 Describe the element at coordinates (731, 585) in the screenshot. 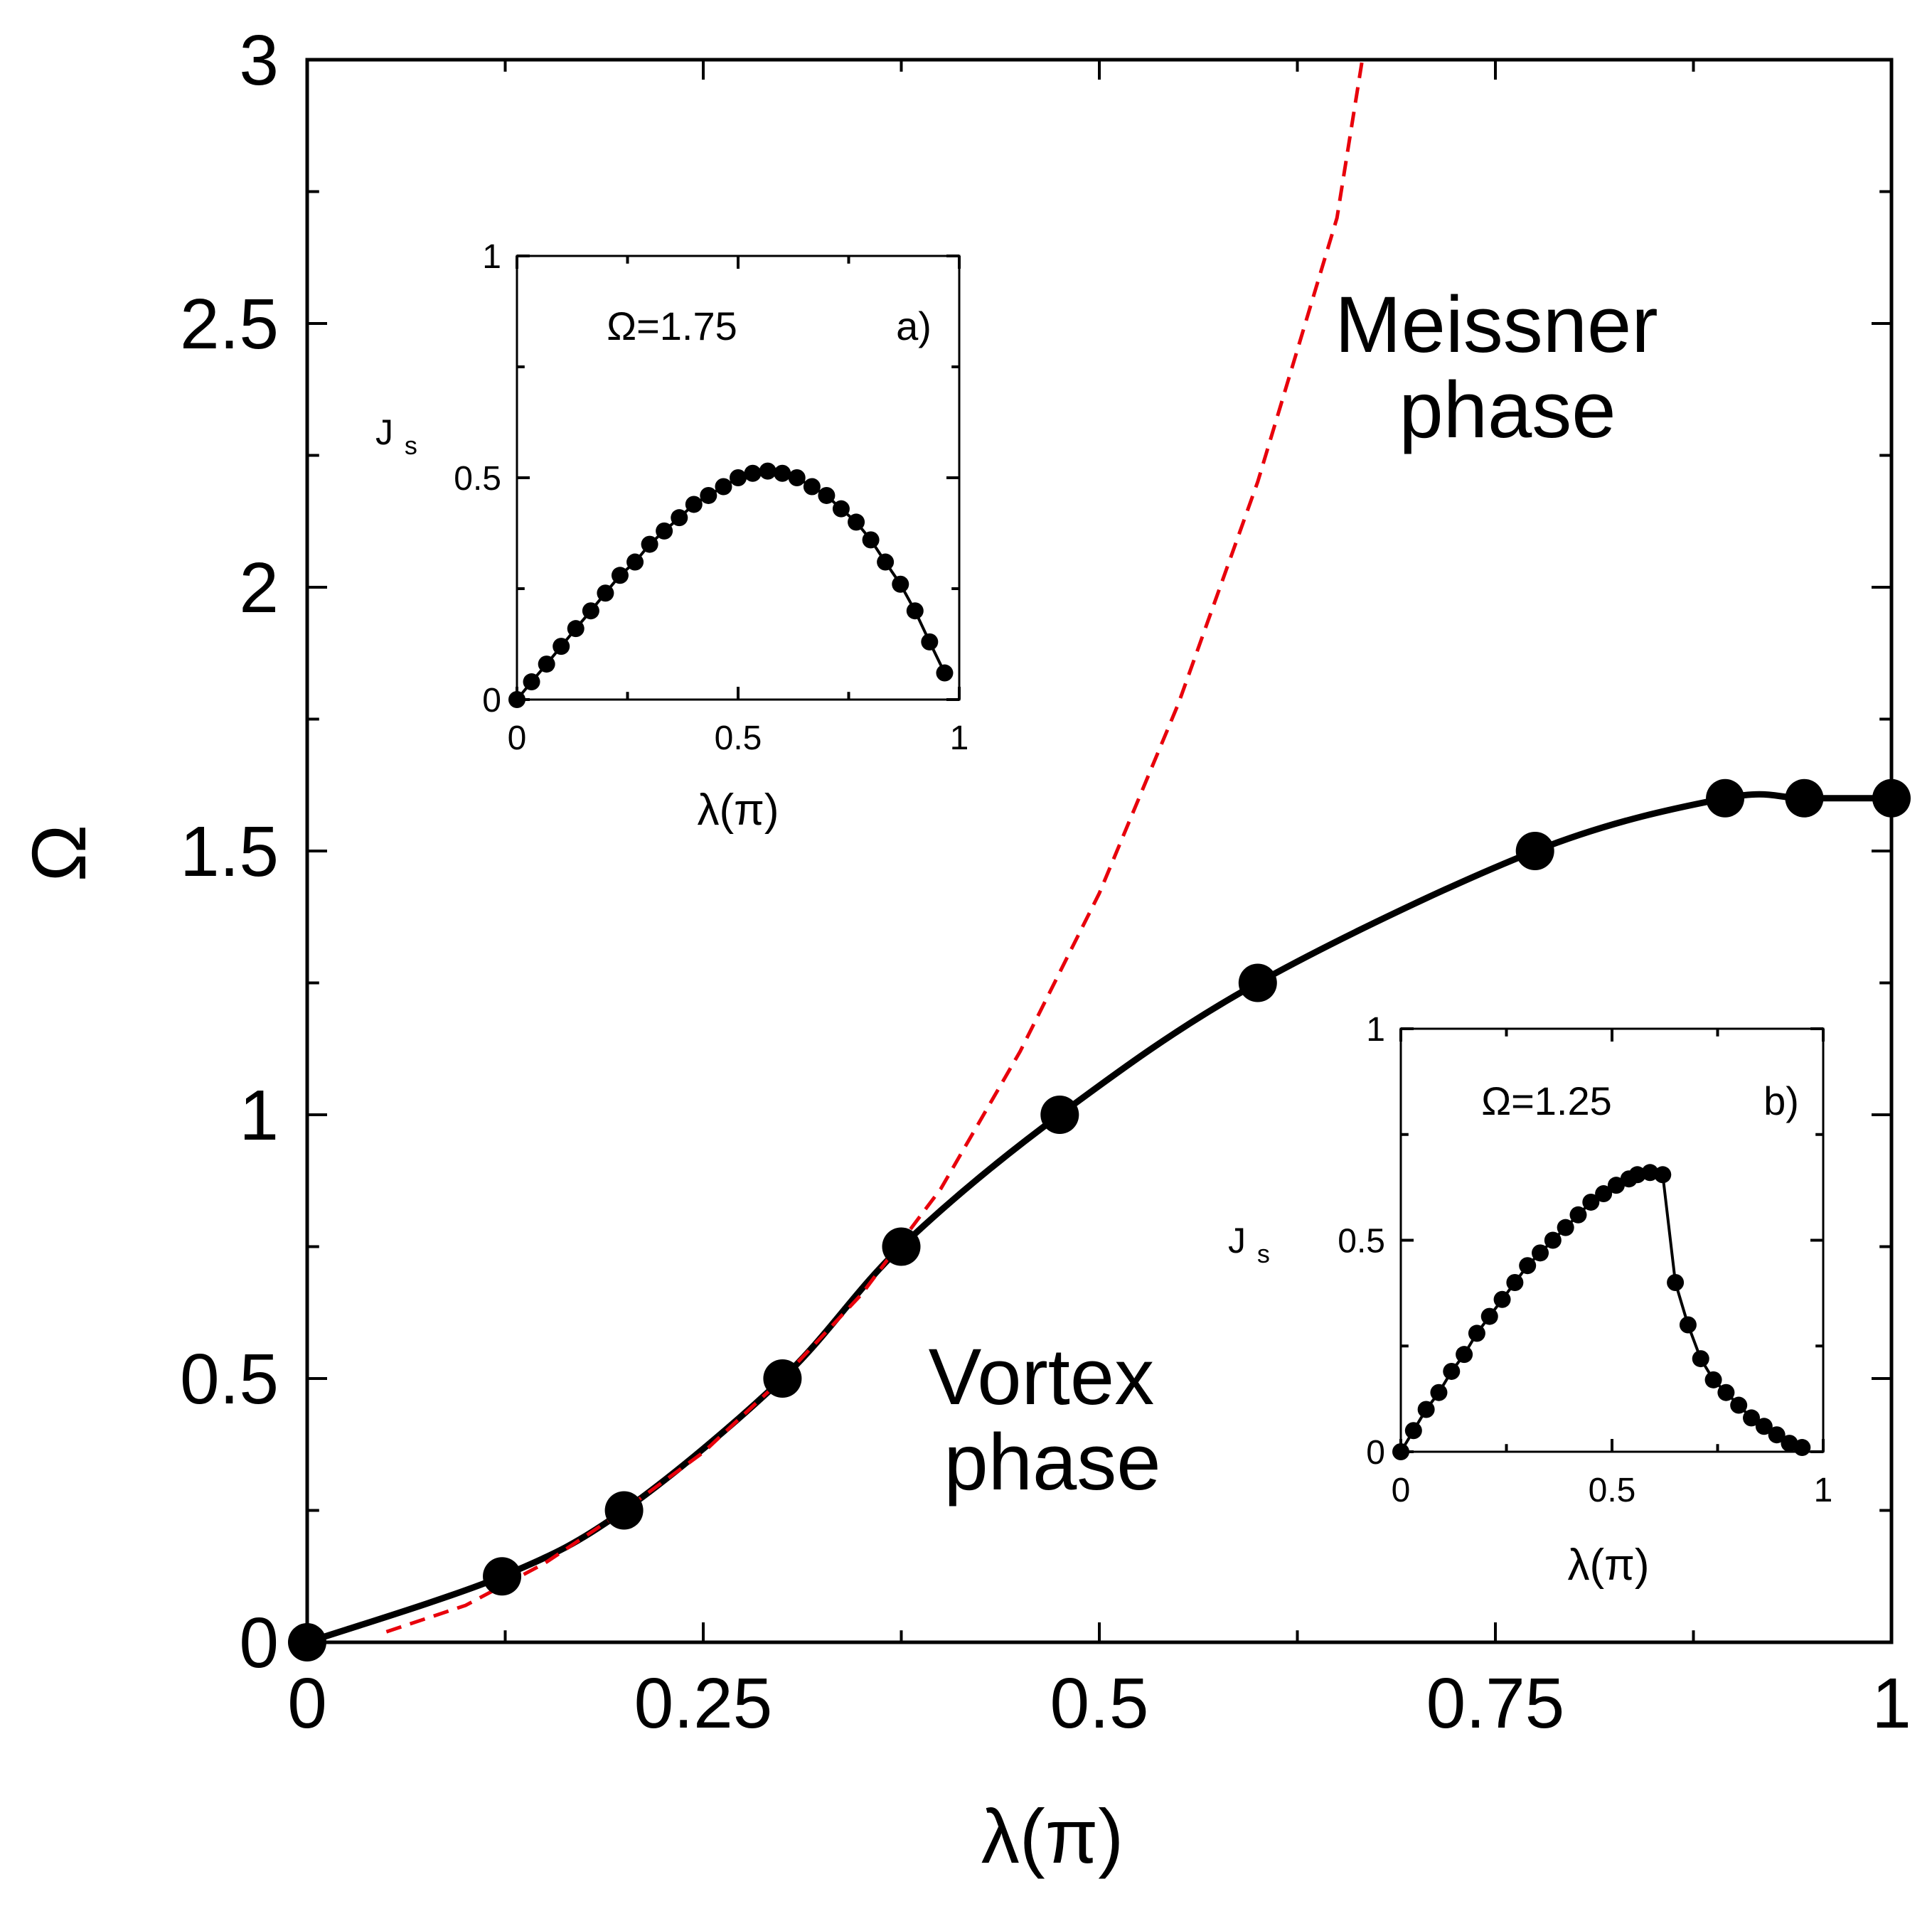

I see `inset-a-series` at that location.